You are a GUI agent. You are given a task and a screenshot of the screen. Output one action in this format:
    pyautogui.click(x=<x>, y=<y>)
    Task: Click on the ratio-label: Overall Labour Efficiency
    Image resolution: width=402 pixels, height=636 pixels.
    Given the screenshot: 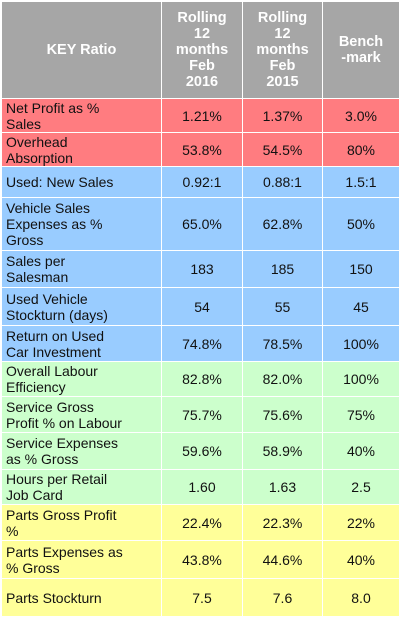 What is the action you would take?
    pyautogui.click(x=81, y=379)
    